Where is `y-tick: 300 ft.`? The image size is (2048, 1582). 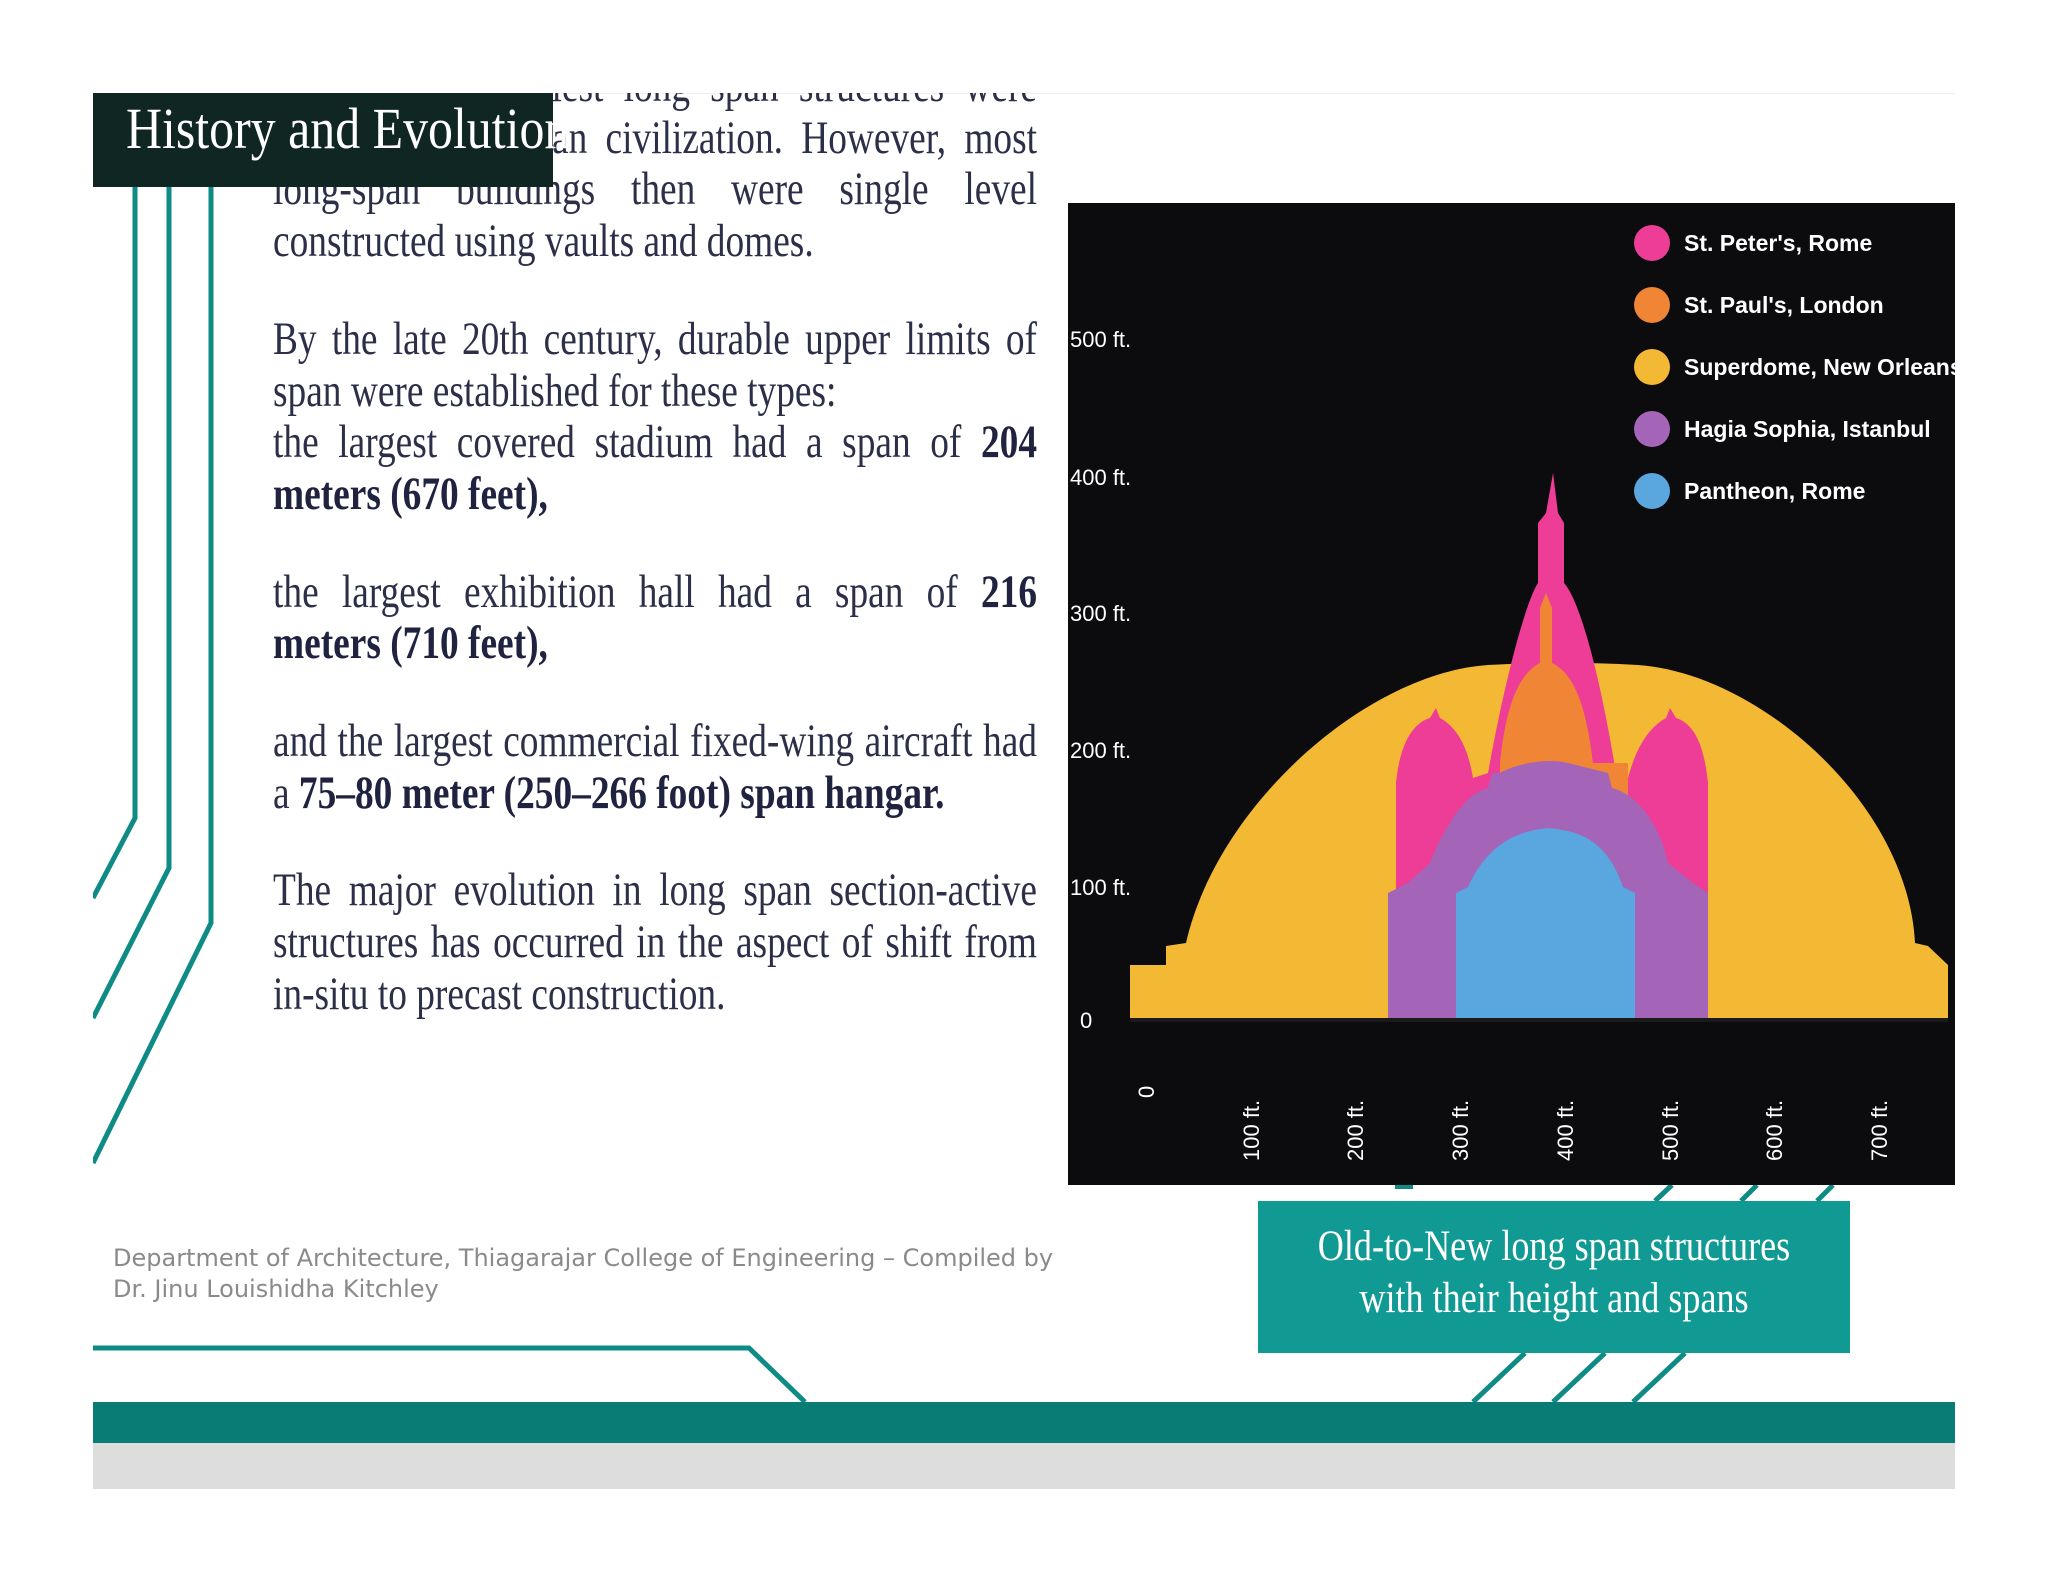
y-tick: 300 ft. is located at coordinates (1100, 613).